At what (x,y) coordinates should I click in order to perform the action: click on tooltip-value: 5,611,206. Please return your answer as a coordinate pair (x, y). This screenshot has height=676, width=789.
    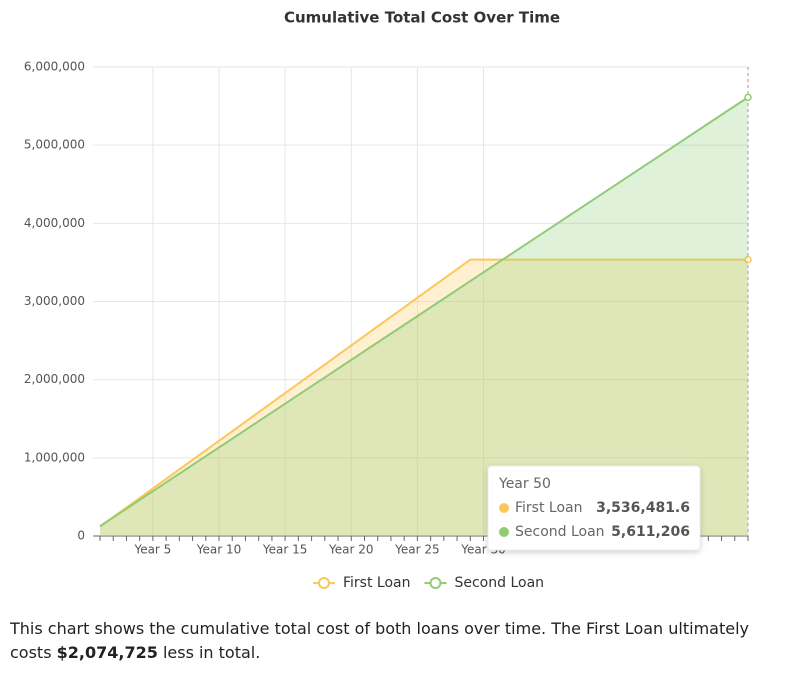
    Looking at the image, I should click on (650, 532).